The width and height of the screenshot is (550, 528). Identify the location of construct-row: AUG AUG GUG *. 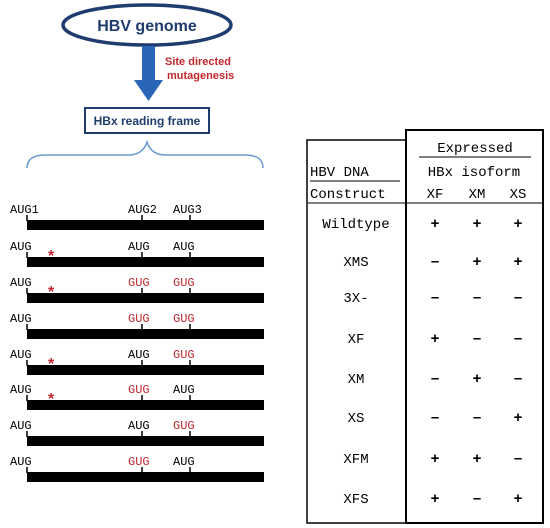
(137, 361).